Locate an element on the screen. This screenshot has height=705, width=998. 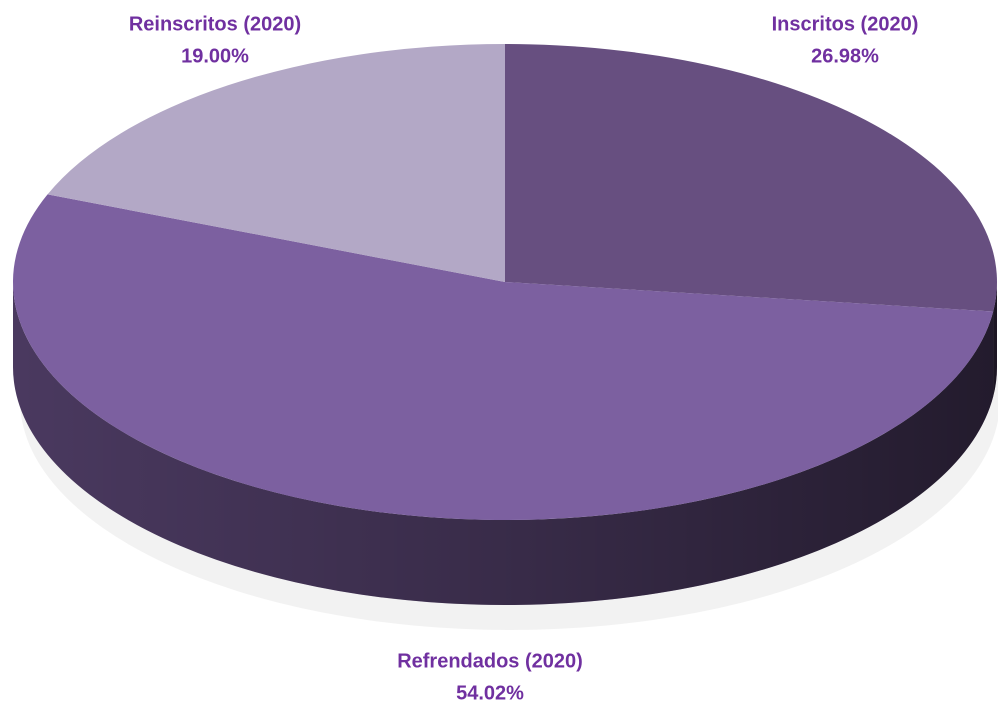
data-label-value: 26.98% is located at coordinates (845, 56).